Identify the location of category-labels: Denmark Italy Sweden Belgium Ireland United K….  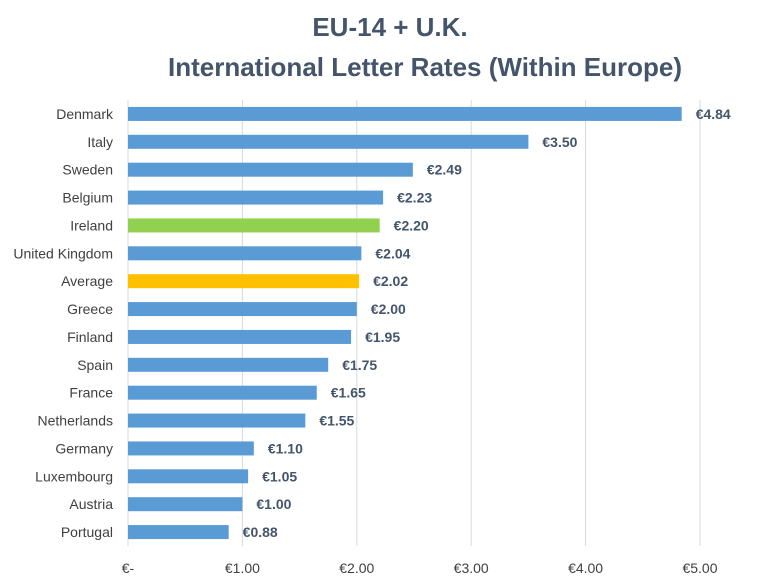
(63, 323).